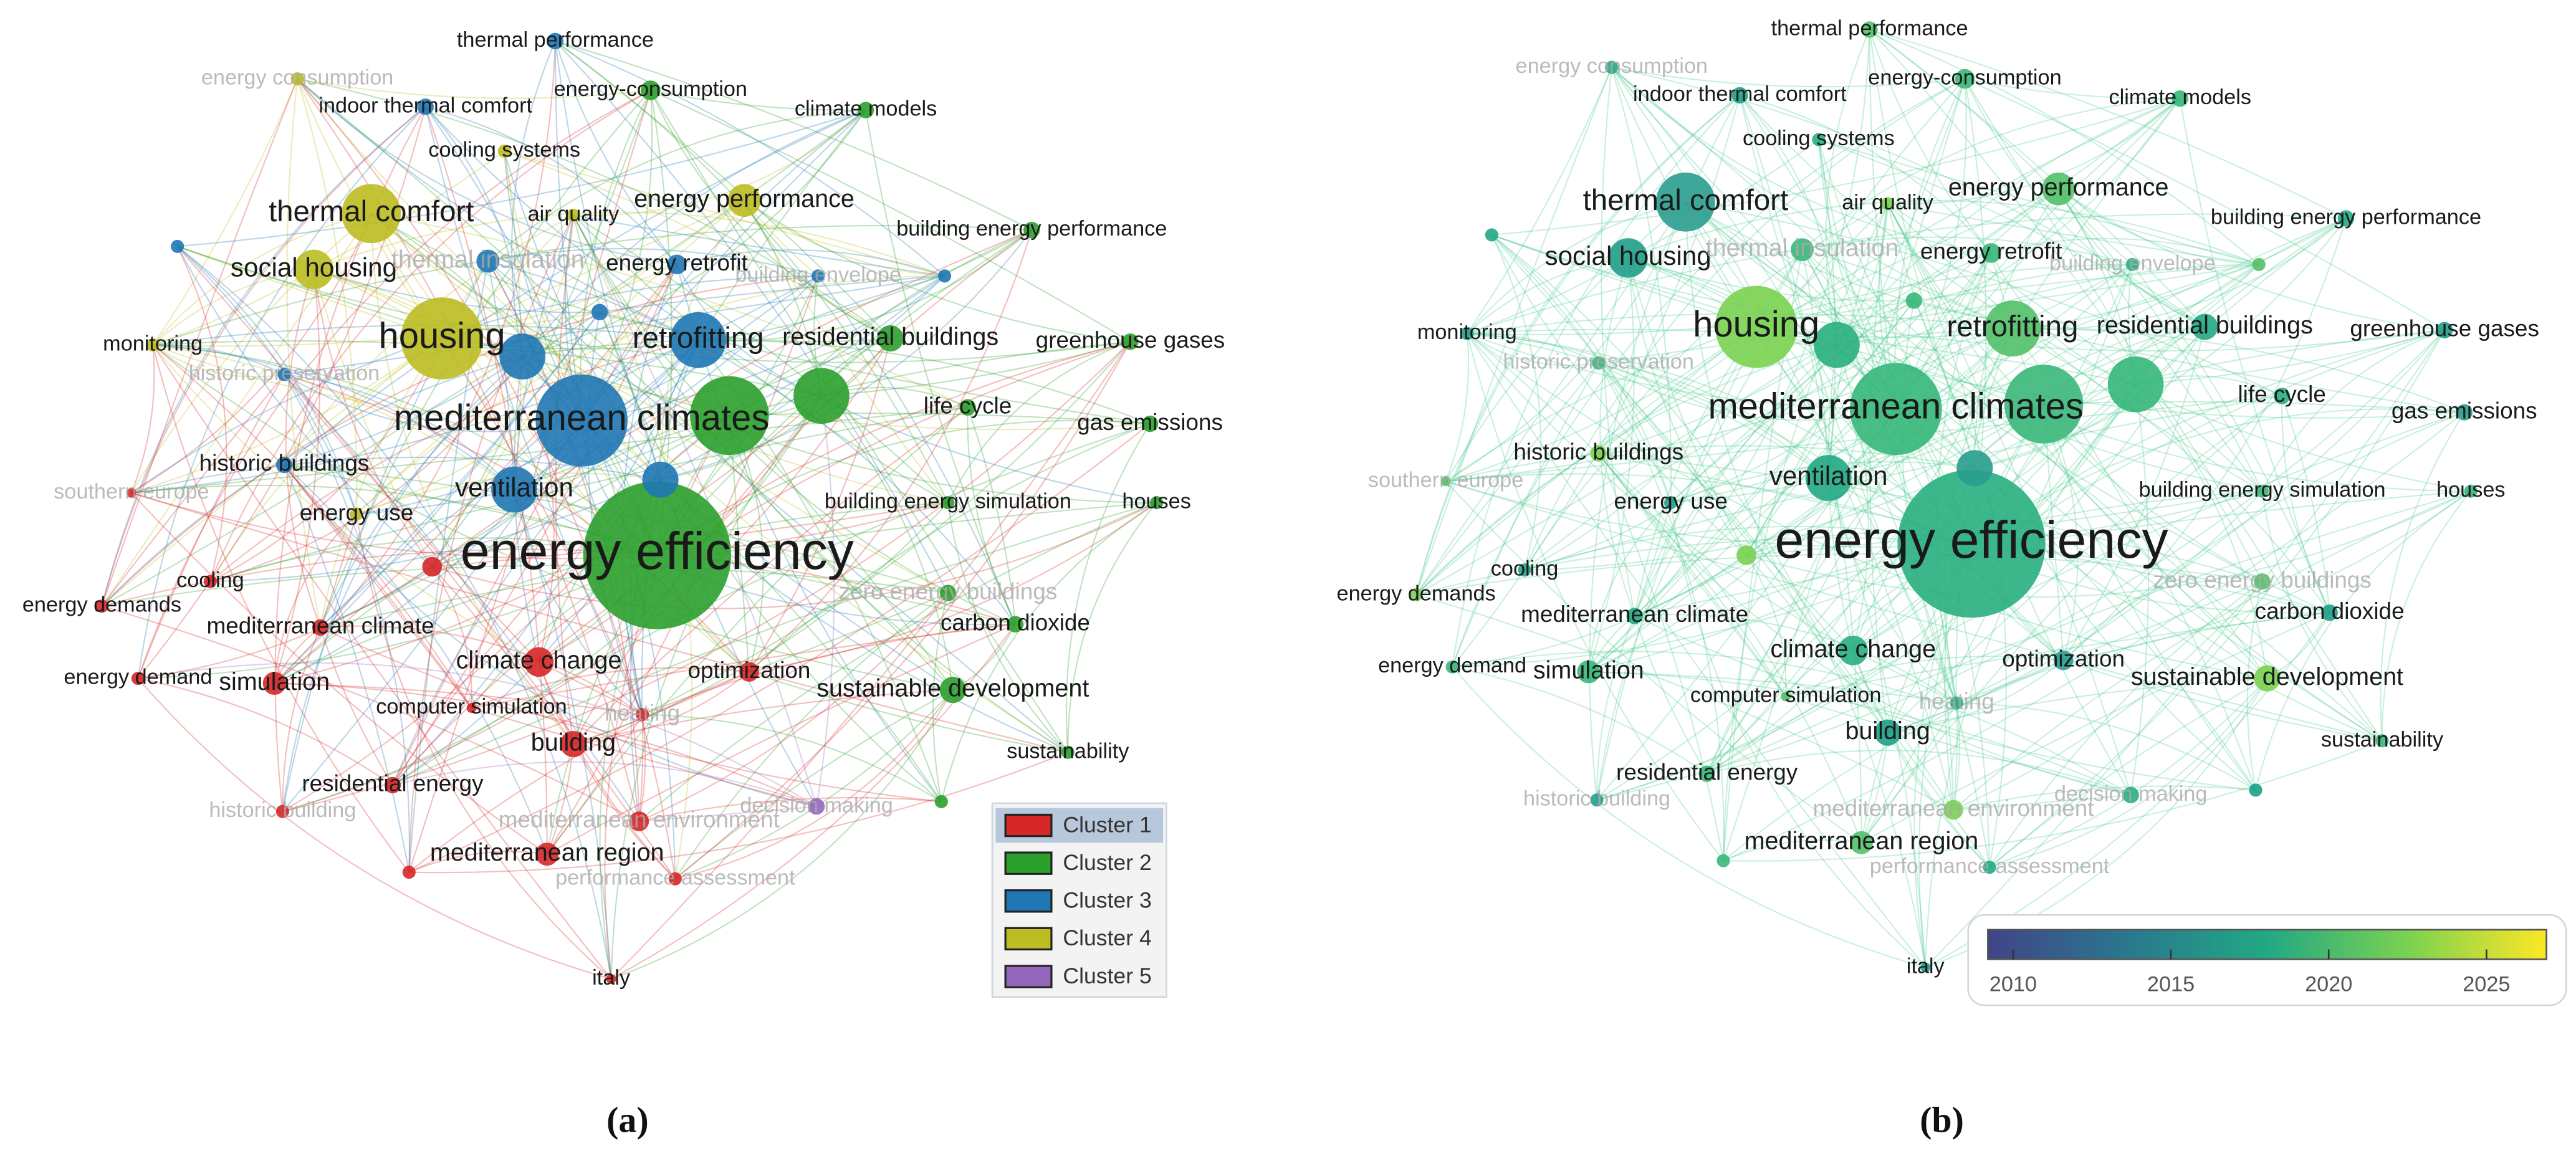  What do you see at coordinates (1525, 569) in the screenshot?
I see `node-label: cooling` at bounding box center [1525, 569].